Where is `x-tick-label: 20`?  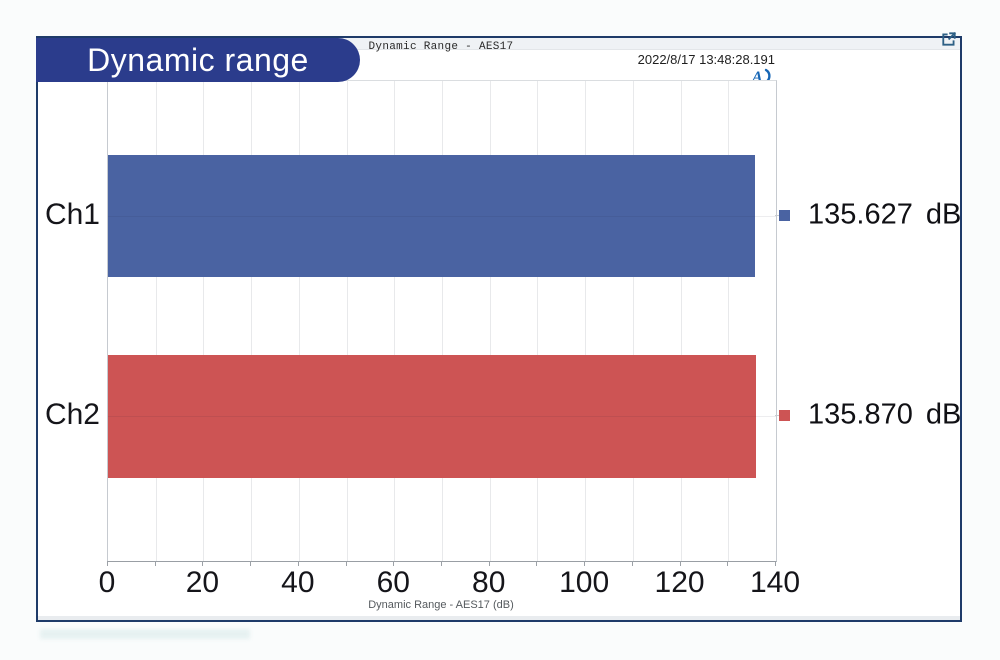
x-tick-label: 20 is located at coordinates (202, 582).